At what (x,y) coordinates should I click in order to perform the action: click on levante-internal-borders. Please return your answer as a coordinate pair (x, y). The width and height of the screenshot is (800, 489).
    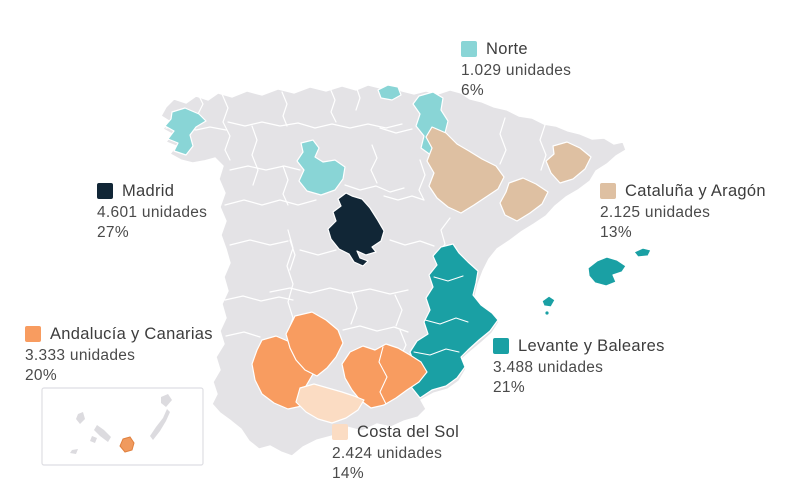
    Looking at the image, I should click on (441, 315).